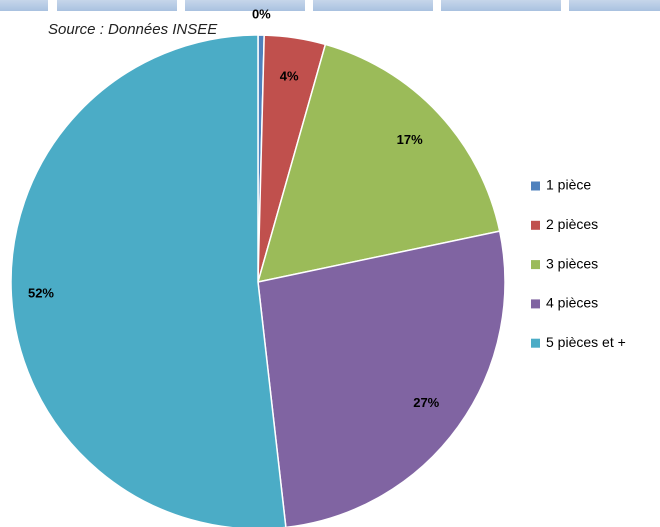 Image resolution: width=660 pixels, height=527 pixels. Describe the element at coordinates (330, 5) in the screenshot. I see `header-tabs` at that location.